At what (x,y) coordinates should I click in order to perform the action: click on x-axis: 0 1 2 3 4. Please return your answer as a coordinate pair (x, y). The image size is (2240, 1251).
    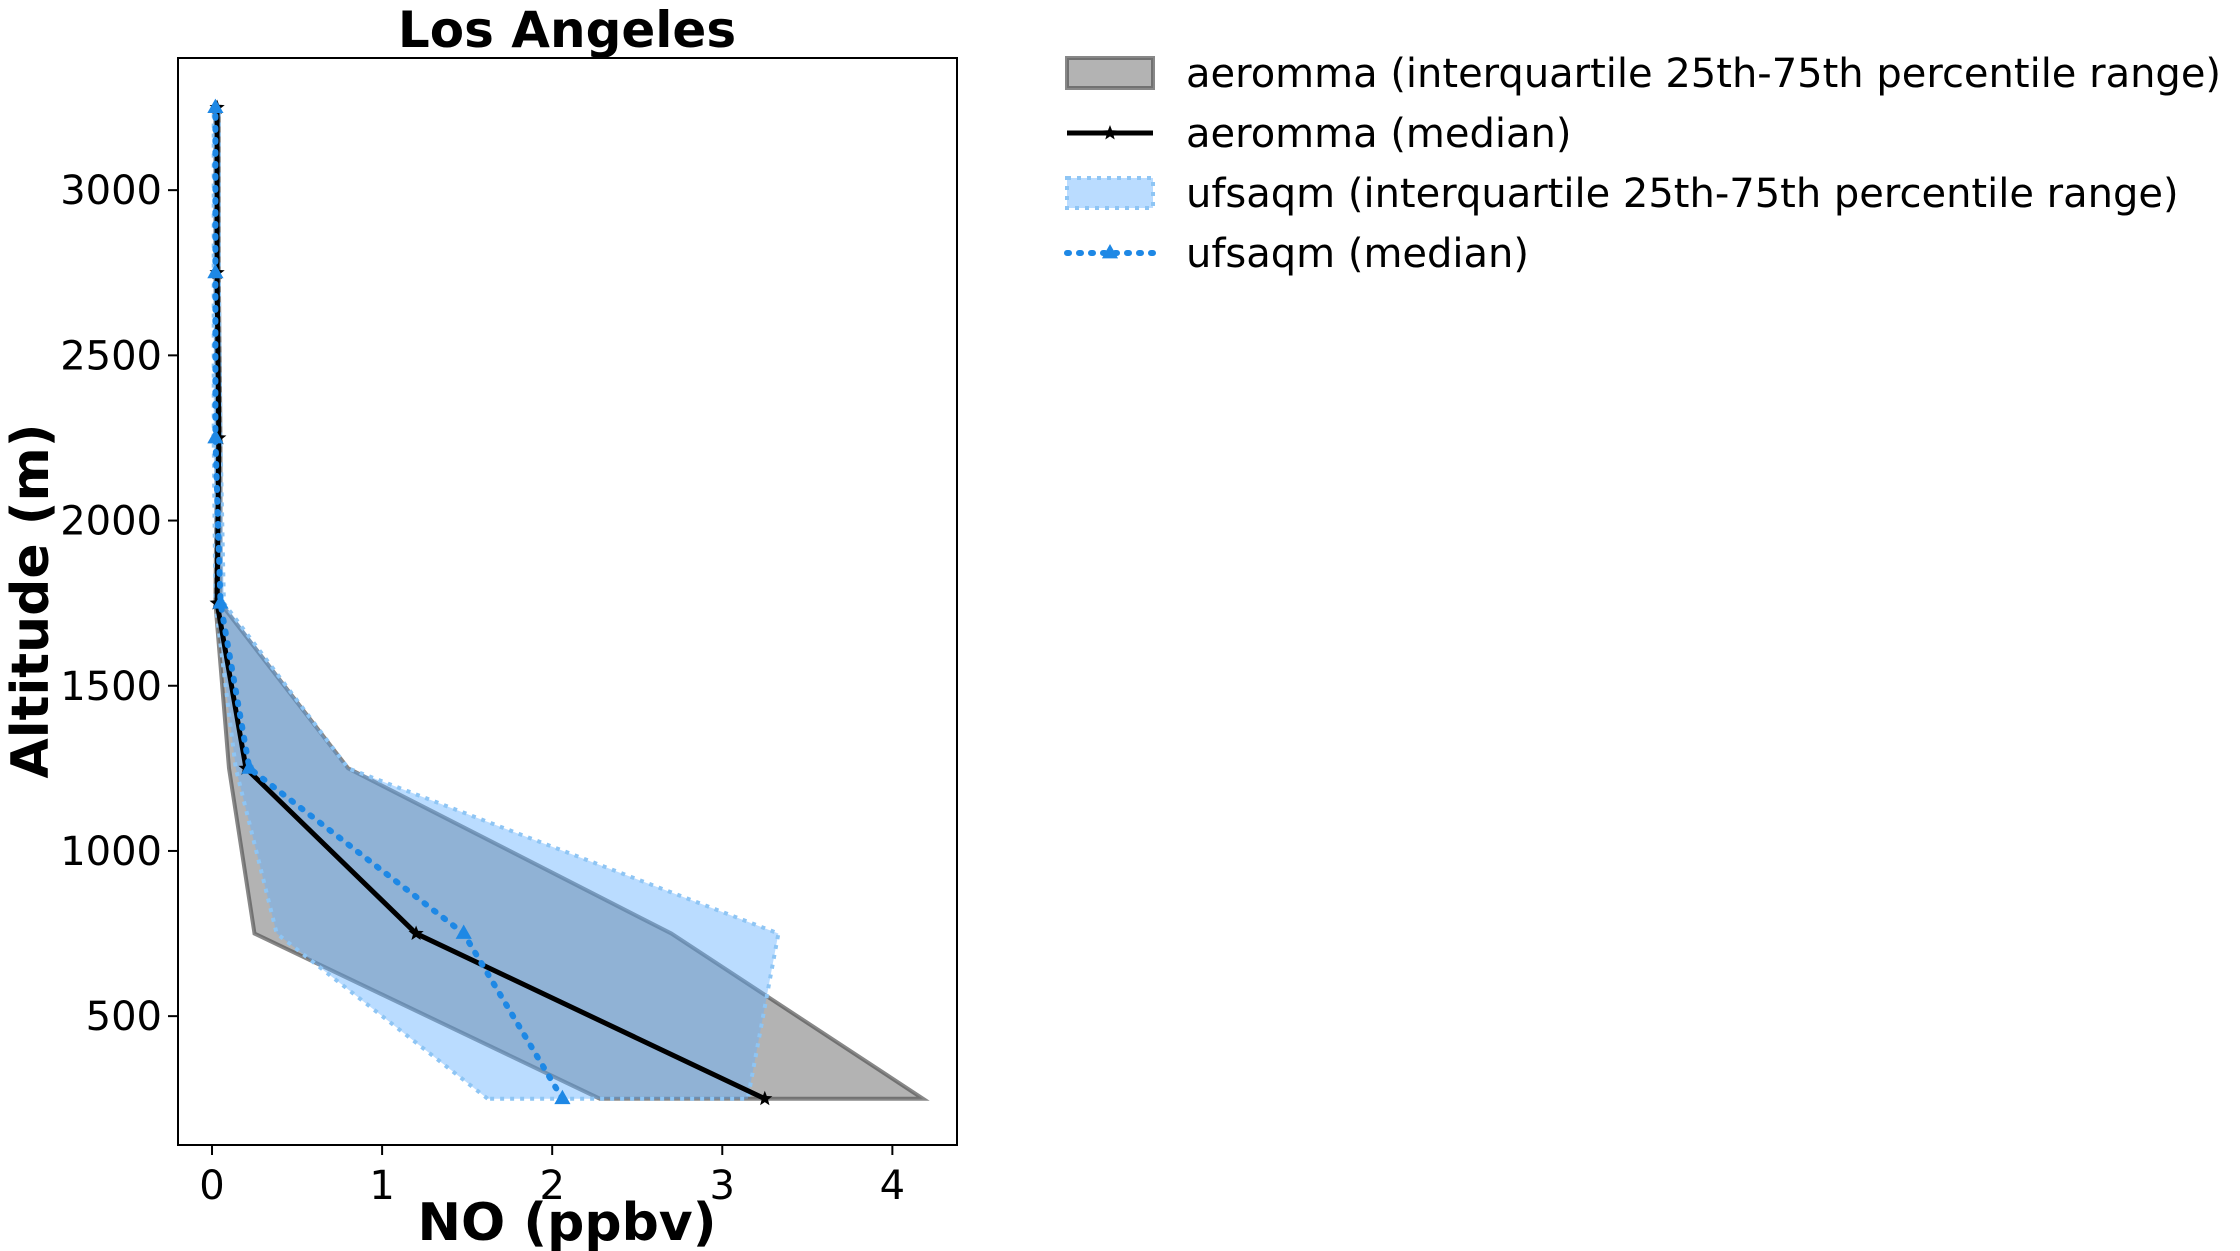
    Looking at the image, I should click on (552, 1177).